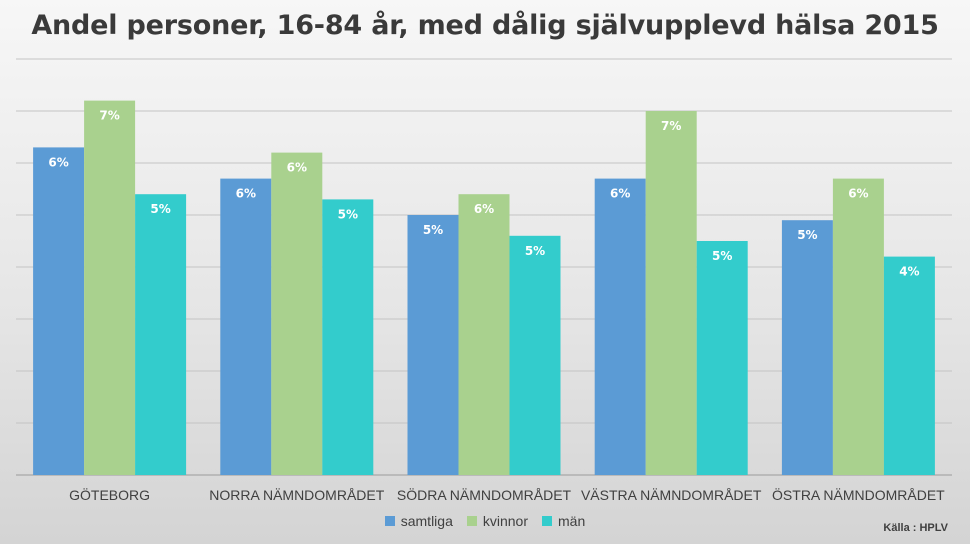 The width and height of the screenshot is (970, 544). I want to click on data-label: 4%, so click(909, 272).